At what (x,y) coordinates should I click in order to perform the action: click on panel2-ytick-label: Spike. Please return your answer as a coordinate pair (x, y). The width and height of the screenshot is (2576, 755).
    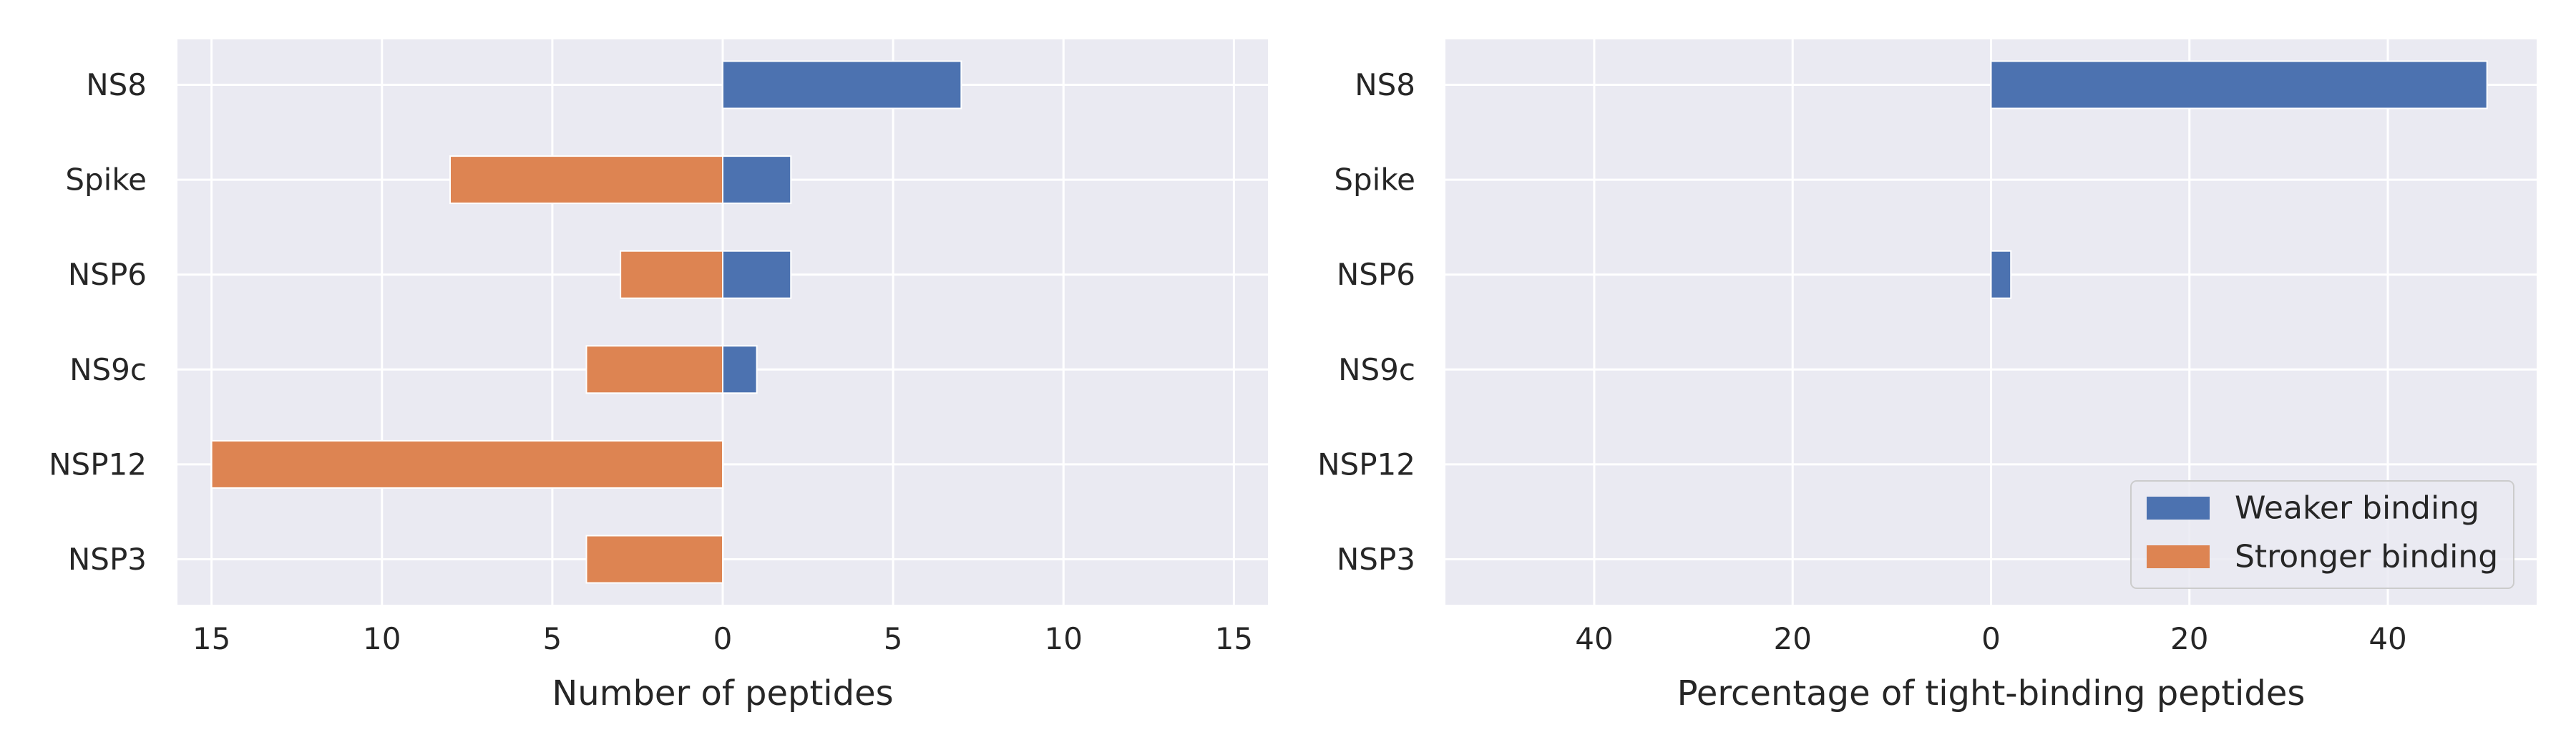
    Looking at the image, I should click on (1374, 180).